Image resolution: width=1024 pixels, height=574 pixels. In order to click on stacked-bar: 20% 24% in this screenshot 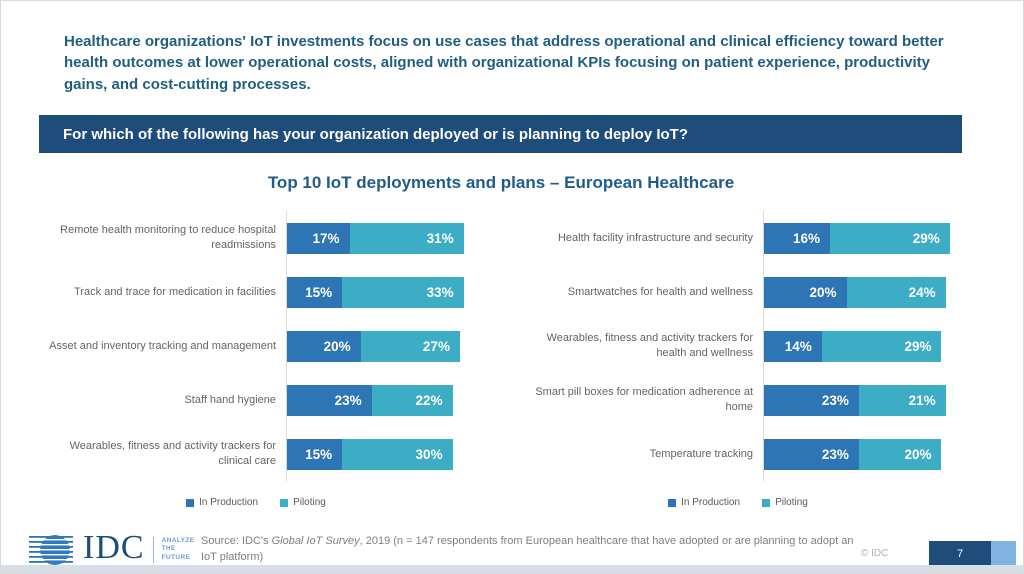, I will do `click(861, 292)`.